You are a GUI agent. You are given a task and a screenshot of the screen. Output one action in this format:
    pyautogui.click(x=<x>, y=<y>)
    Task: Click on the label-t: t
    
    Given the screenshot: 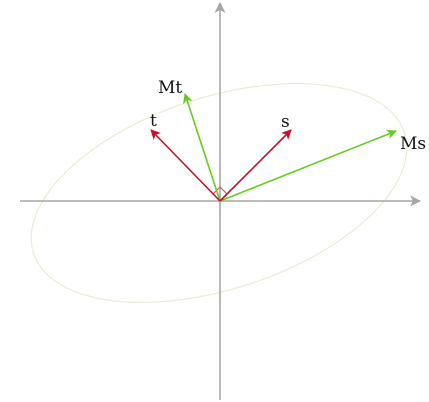 What is the action you would take?
    pyautogui.click(x=153, y=121)
    